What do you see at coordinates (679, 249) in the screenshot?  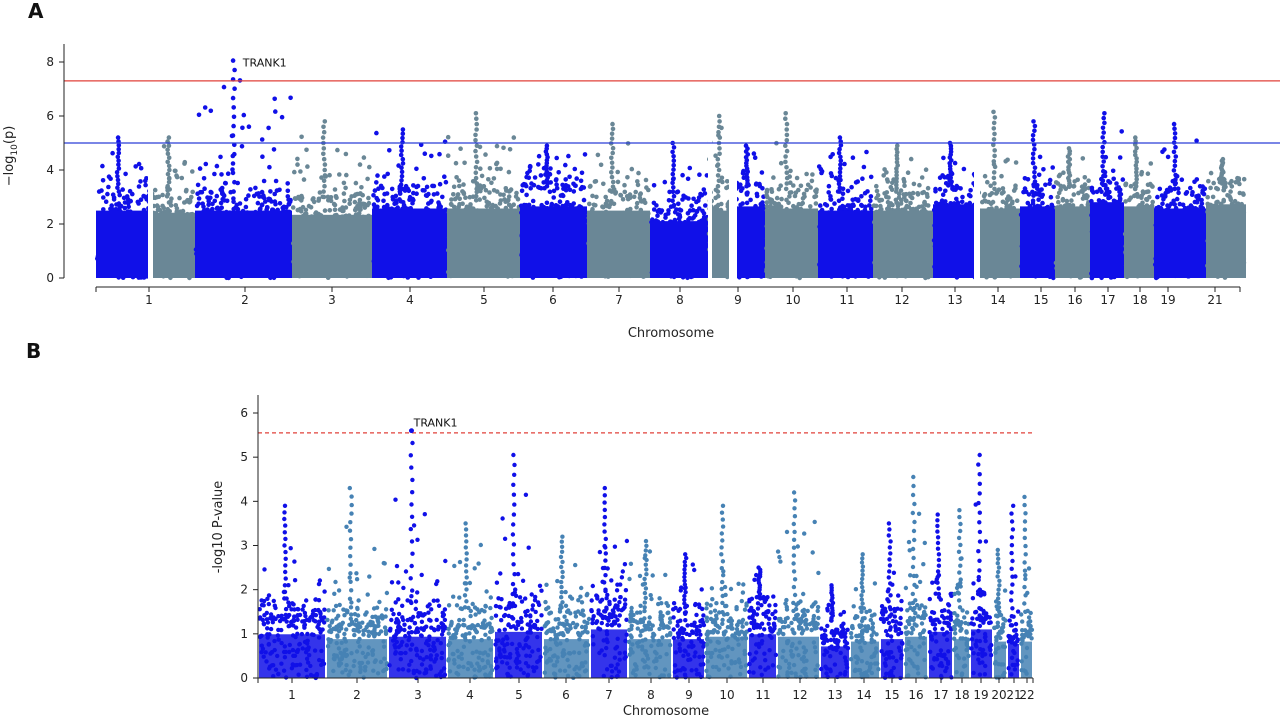 I see `chromosome-9-dense-band` at bounding box center [679, 249].